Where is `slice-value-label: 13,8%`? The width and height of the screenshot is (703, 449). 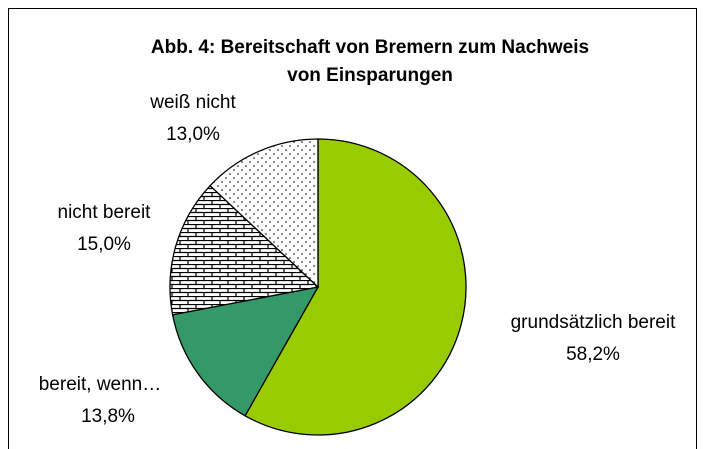
slice-value-label: 13,8% is located at coordinates (108, 416).